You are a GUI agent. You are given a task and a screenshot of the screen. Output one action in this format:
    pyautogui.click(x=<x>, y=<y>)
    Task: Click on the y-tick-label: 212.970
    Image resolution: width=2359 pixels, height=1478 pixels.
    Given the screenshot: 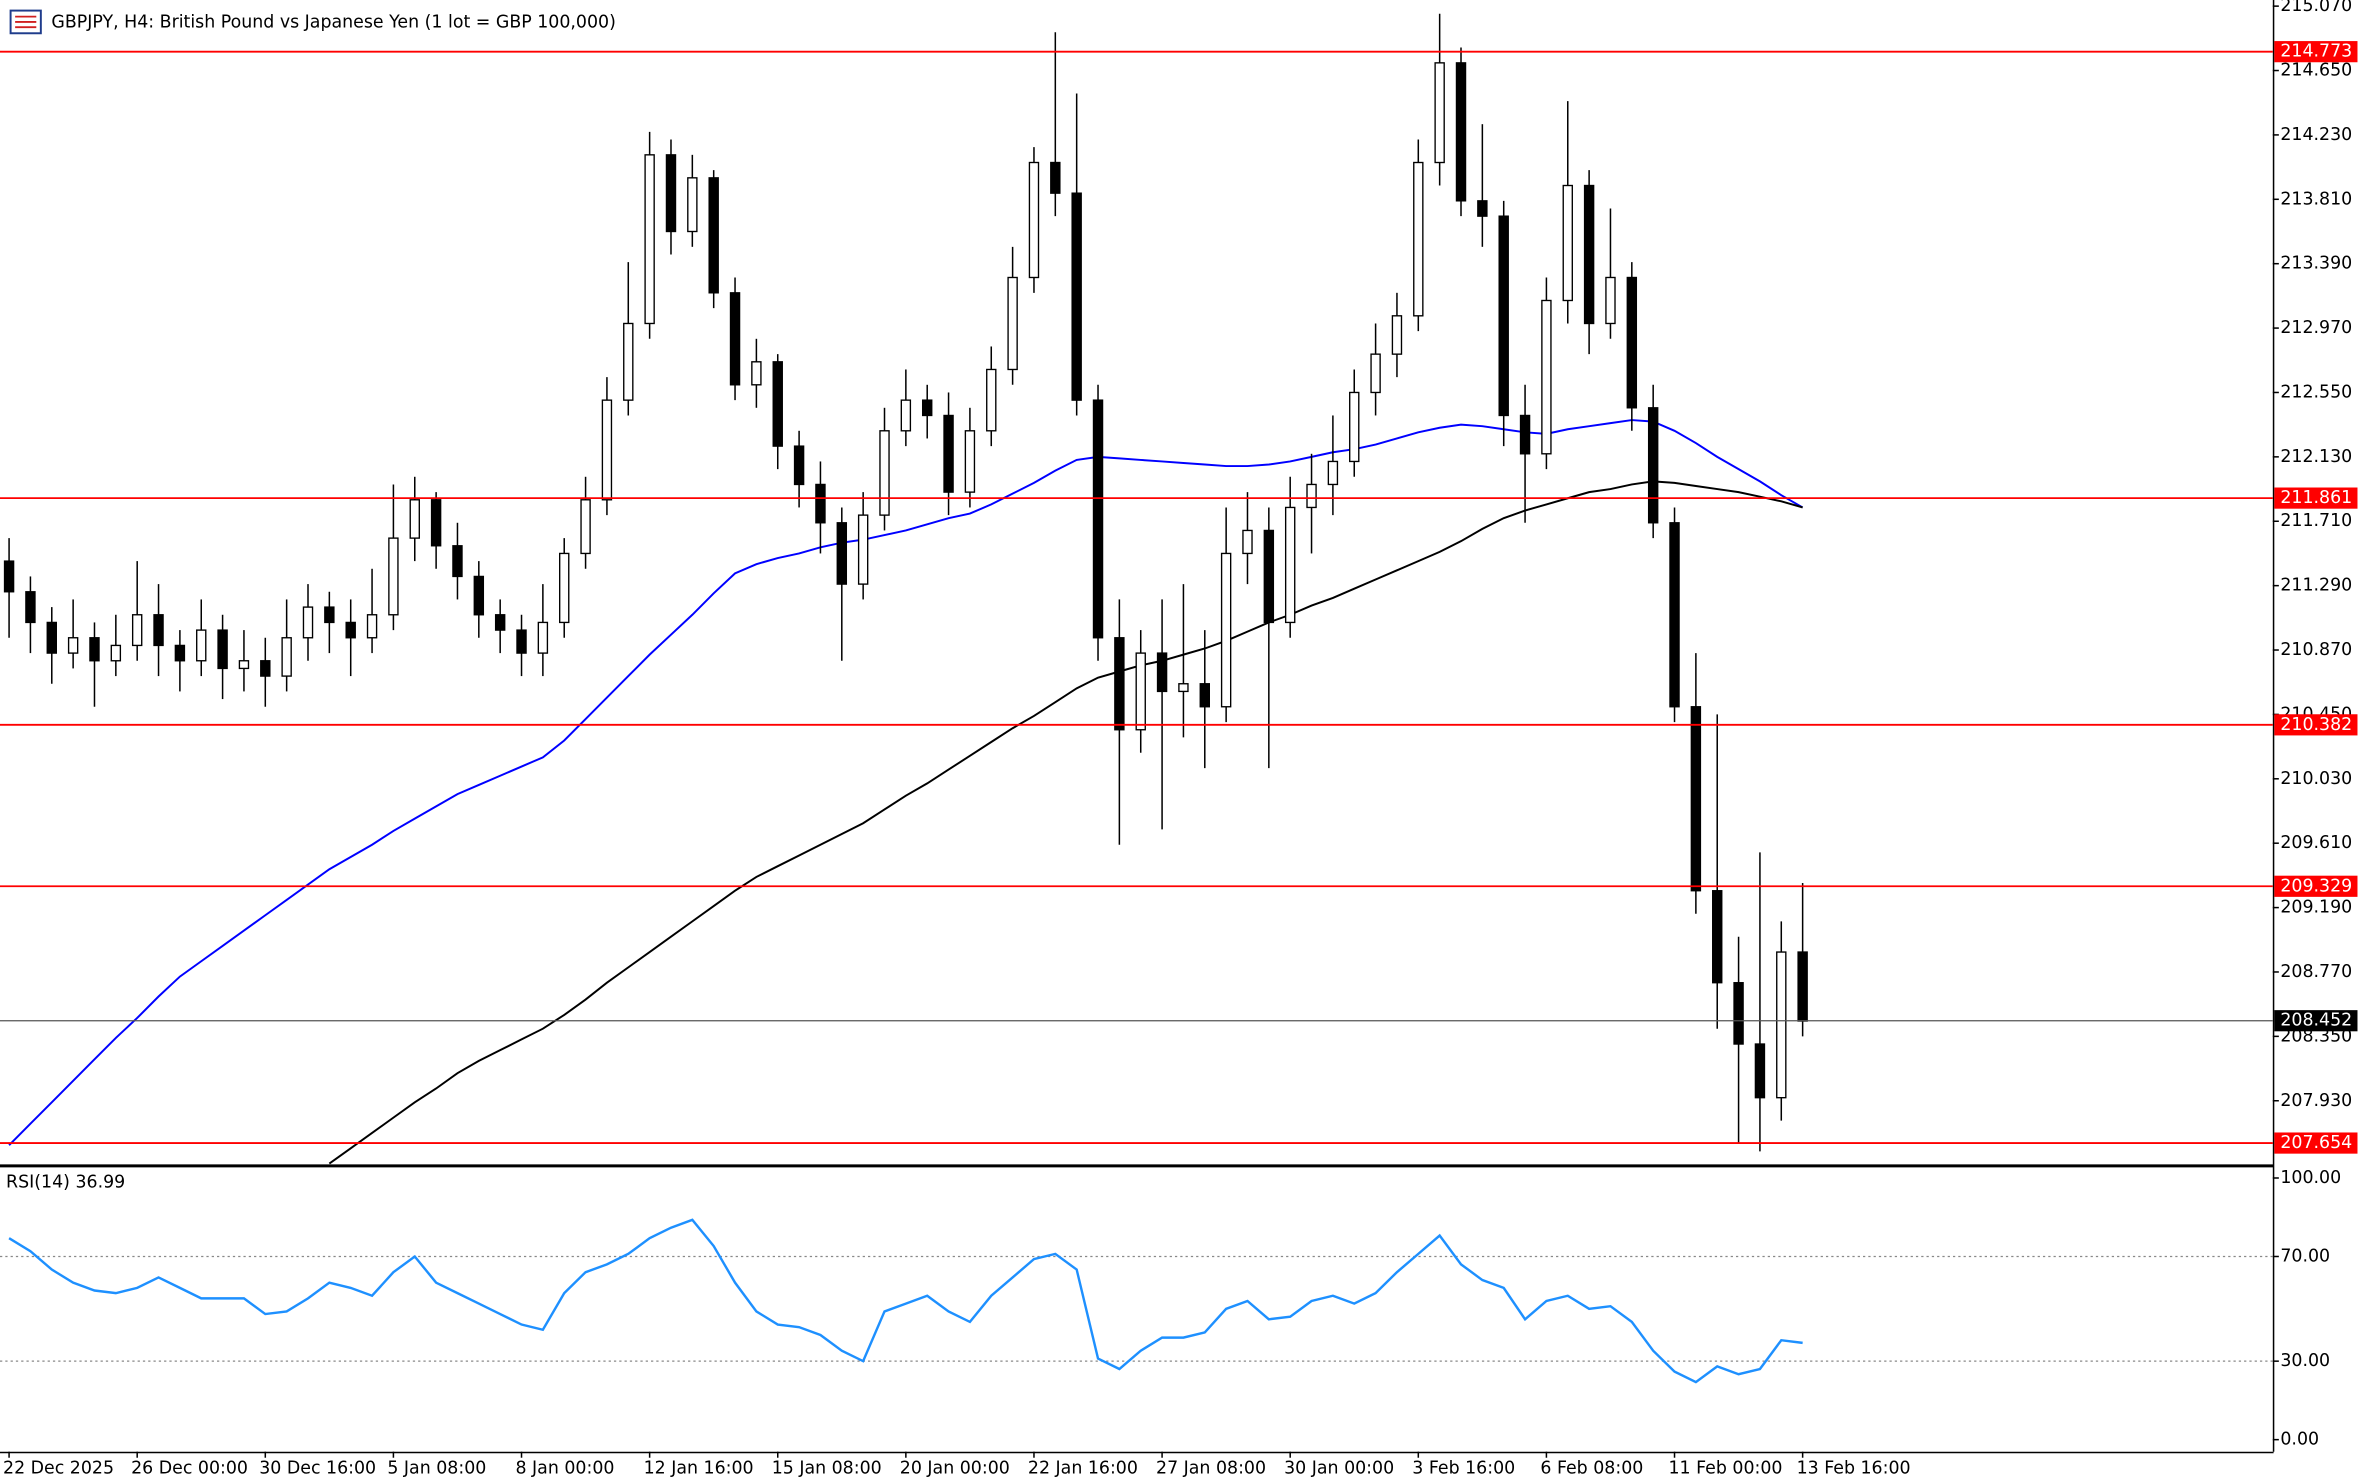 What is the action you would take?
    pyautogui.click(x=2316, y=328)
    